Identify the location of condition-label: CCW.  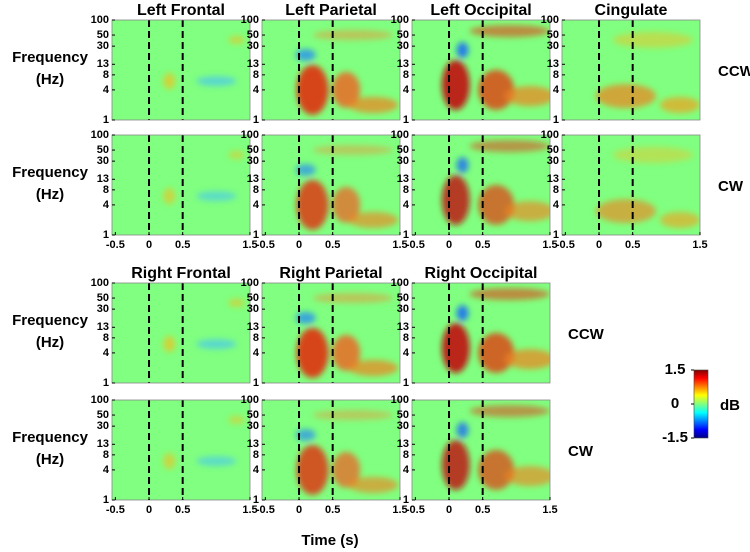
(734, 71).